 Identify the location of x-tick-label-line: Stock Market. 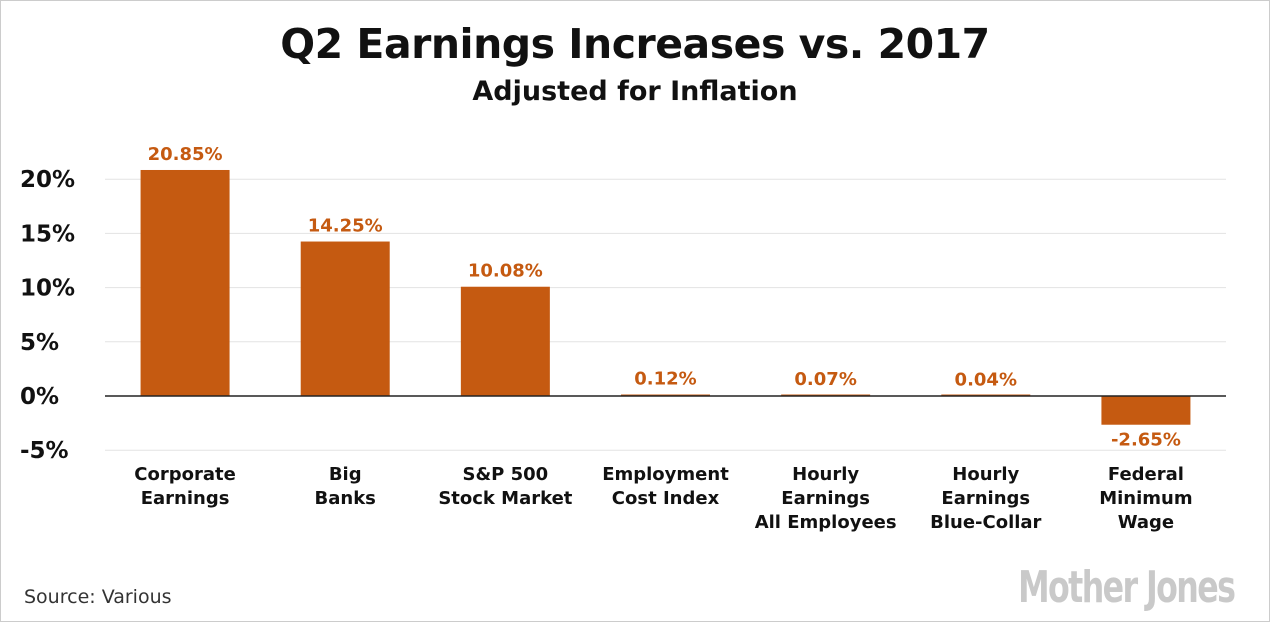
(505, 498).